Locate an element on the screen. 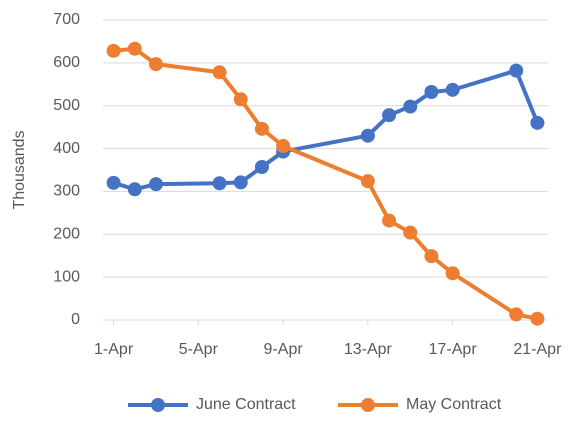 The height and width of the screenshot is (442, 579). x-tick-label: 9-Apr is located at coordinates (284, 349).